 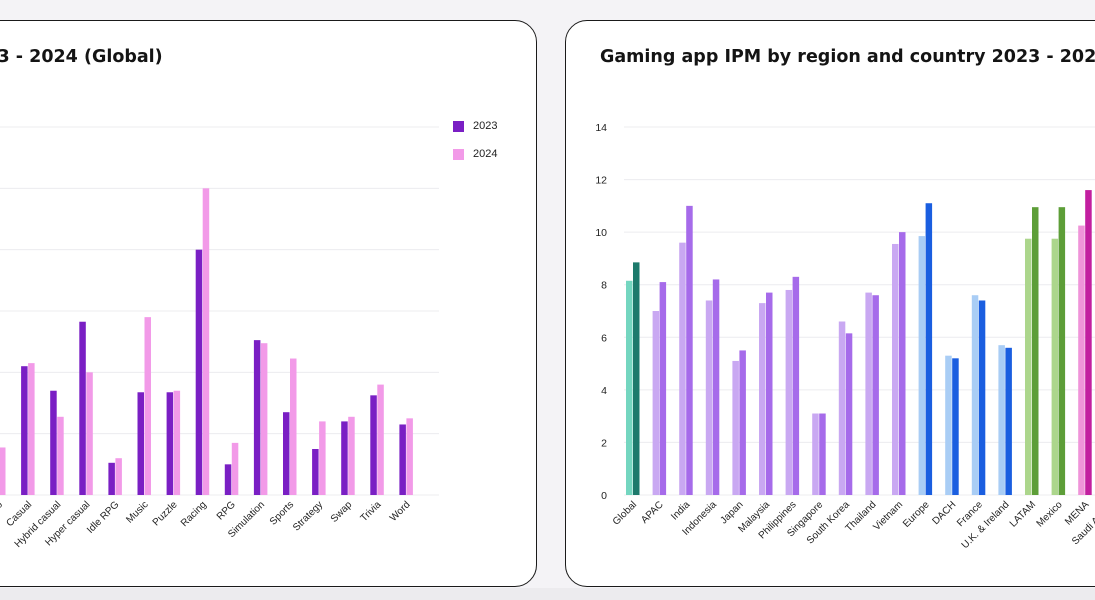 I want to click on legend: 2023 2024, so click(x=475, y=147).